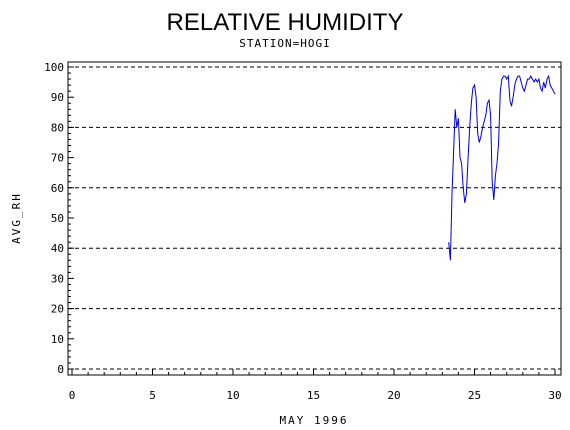  I want to click on x-tick-label: 5, so click(152, 395).